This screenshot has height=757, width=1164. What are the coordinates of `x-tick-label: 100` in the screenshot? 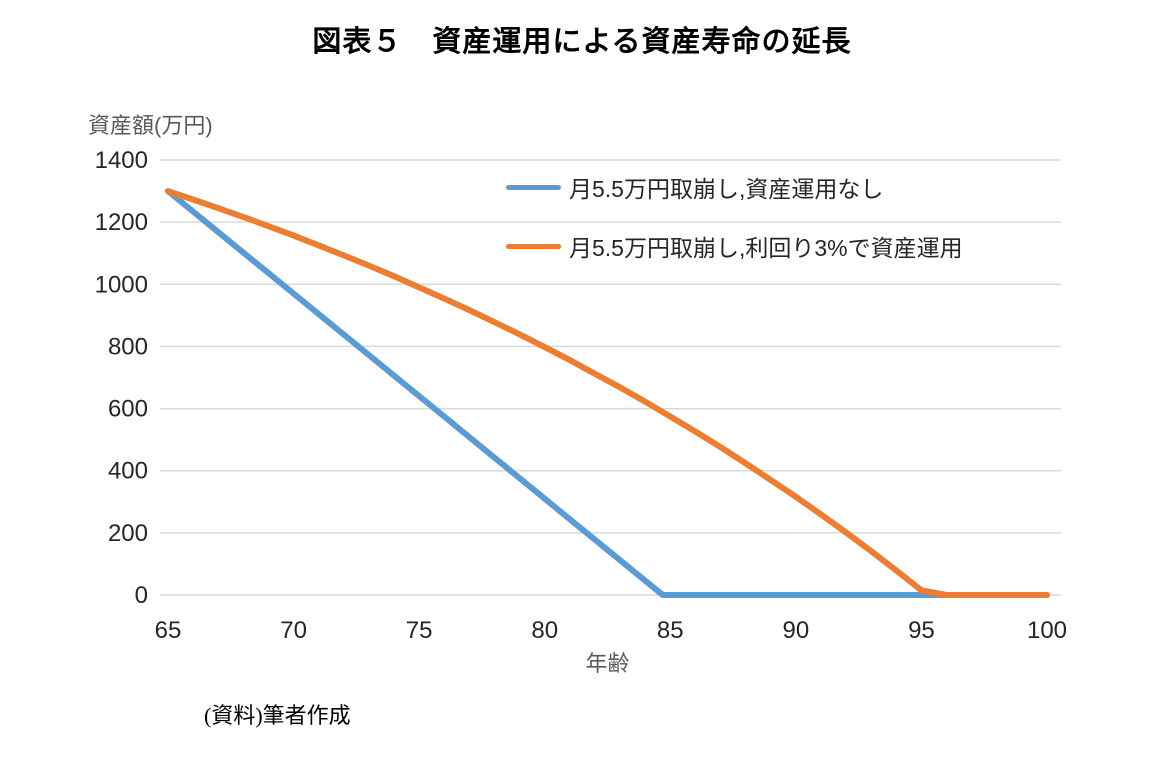 It's located at (1047, 630).